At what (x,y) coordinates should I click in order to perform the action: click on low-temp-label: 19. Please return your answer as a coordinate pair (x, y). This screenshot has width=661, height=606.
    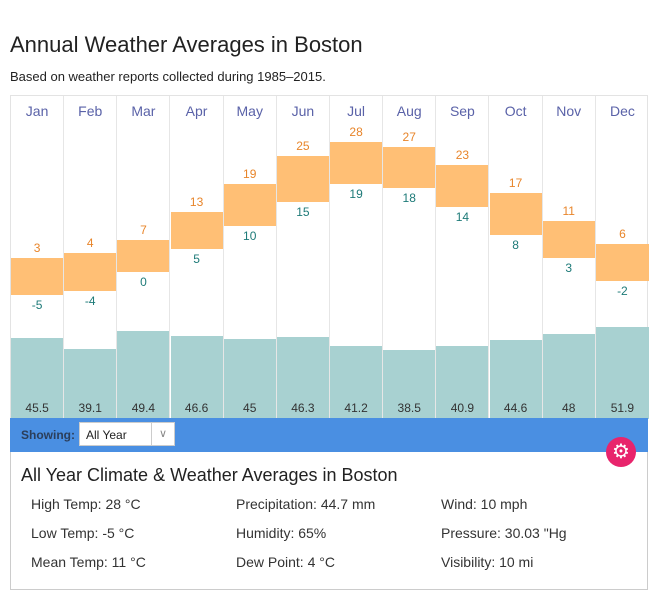
    Looking at the image, I should click on (356, 193).